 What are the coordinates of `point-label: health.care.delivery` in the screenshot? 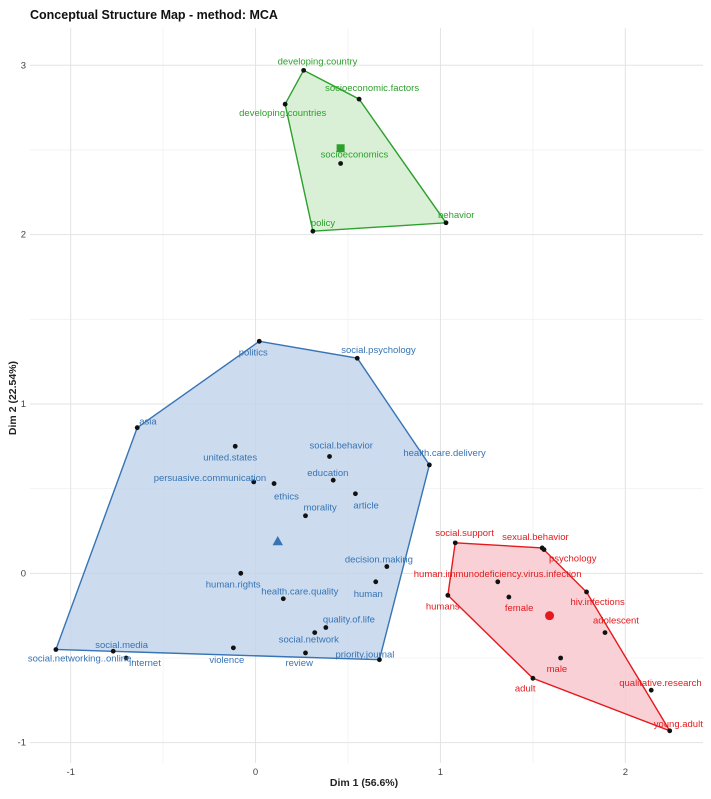 It's located at (444, 453).